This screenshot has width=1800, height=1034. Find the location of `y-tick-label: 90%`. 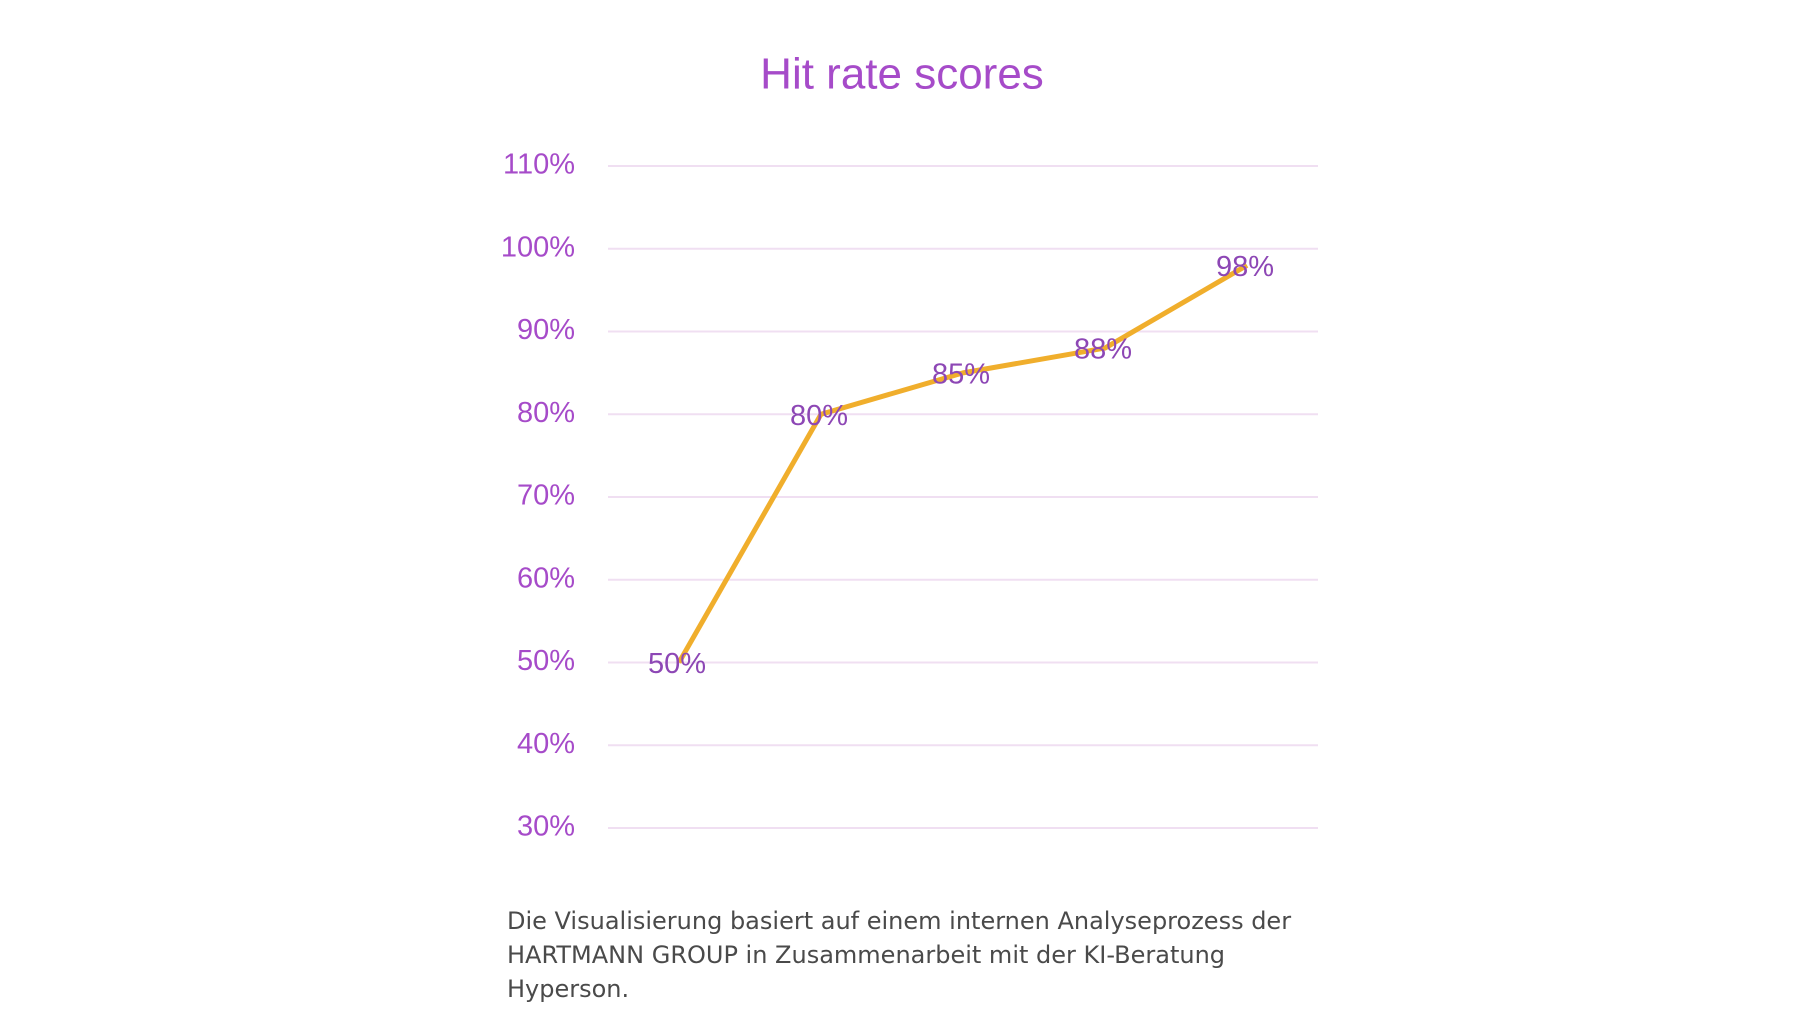

y-tick-label: 90% is located at coordinates (546, 330).